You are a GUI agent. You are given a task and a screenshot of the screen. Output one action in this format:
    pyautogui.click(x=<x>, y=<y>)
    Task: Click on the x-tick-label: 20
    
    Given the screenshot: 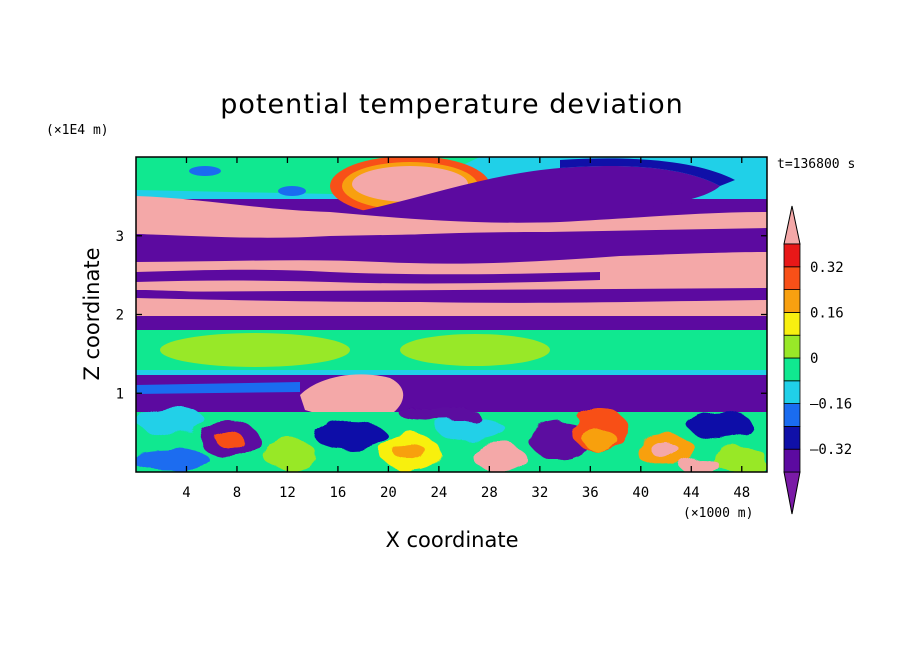 What is the action you would take?
    pyautogui.click(x=388, y=493)
    